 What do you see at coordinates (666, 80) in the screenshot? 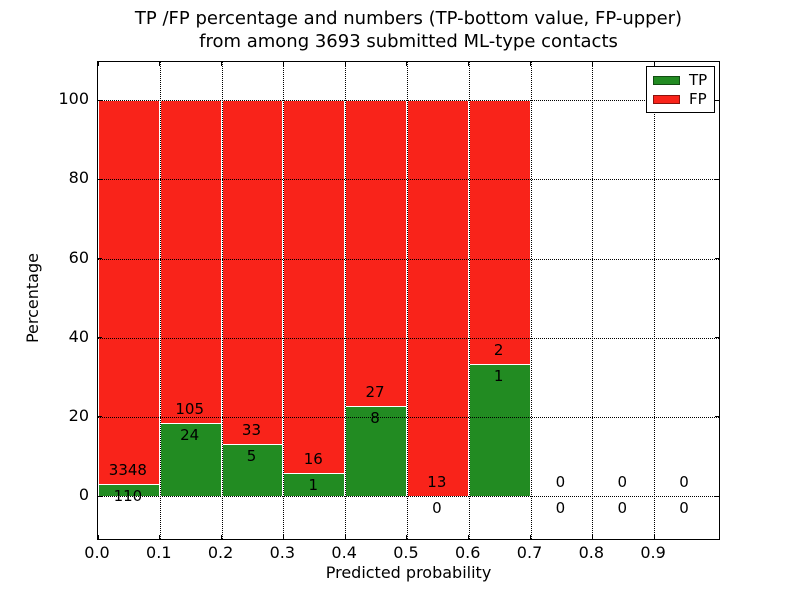
I see `tp-color-swatch` at bounding box center [666, 80].